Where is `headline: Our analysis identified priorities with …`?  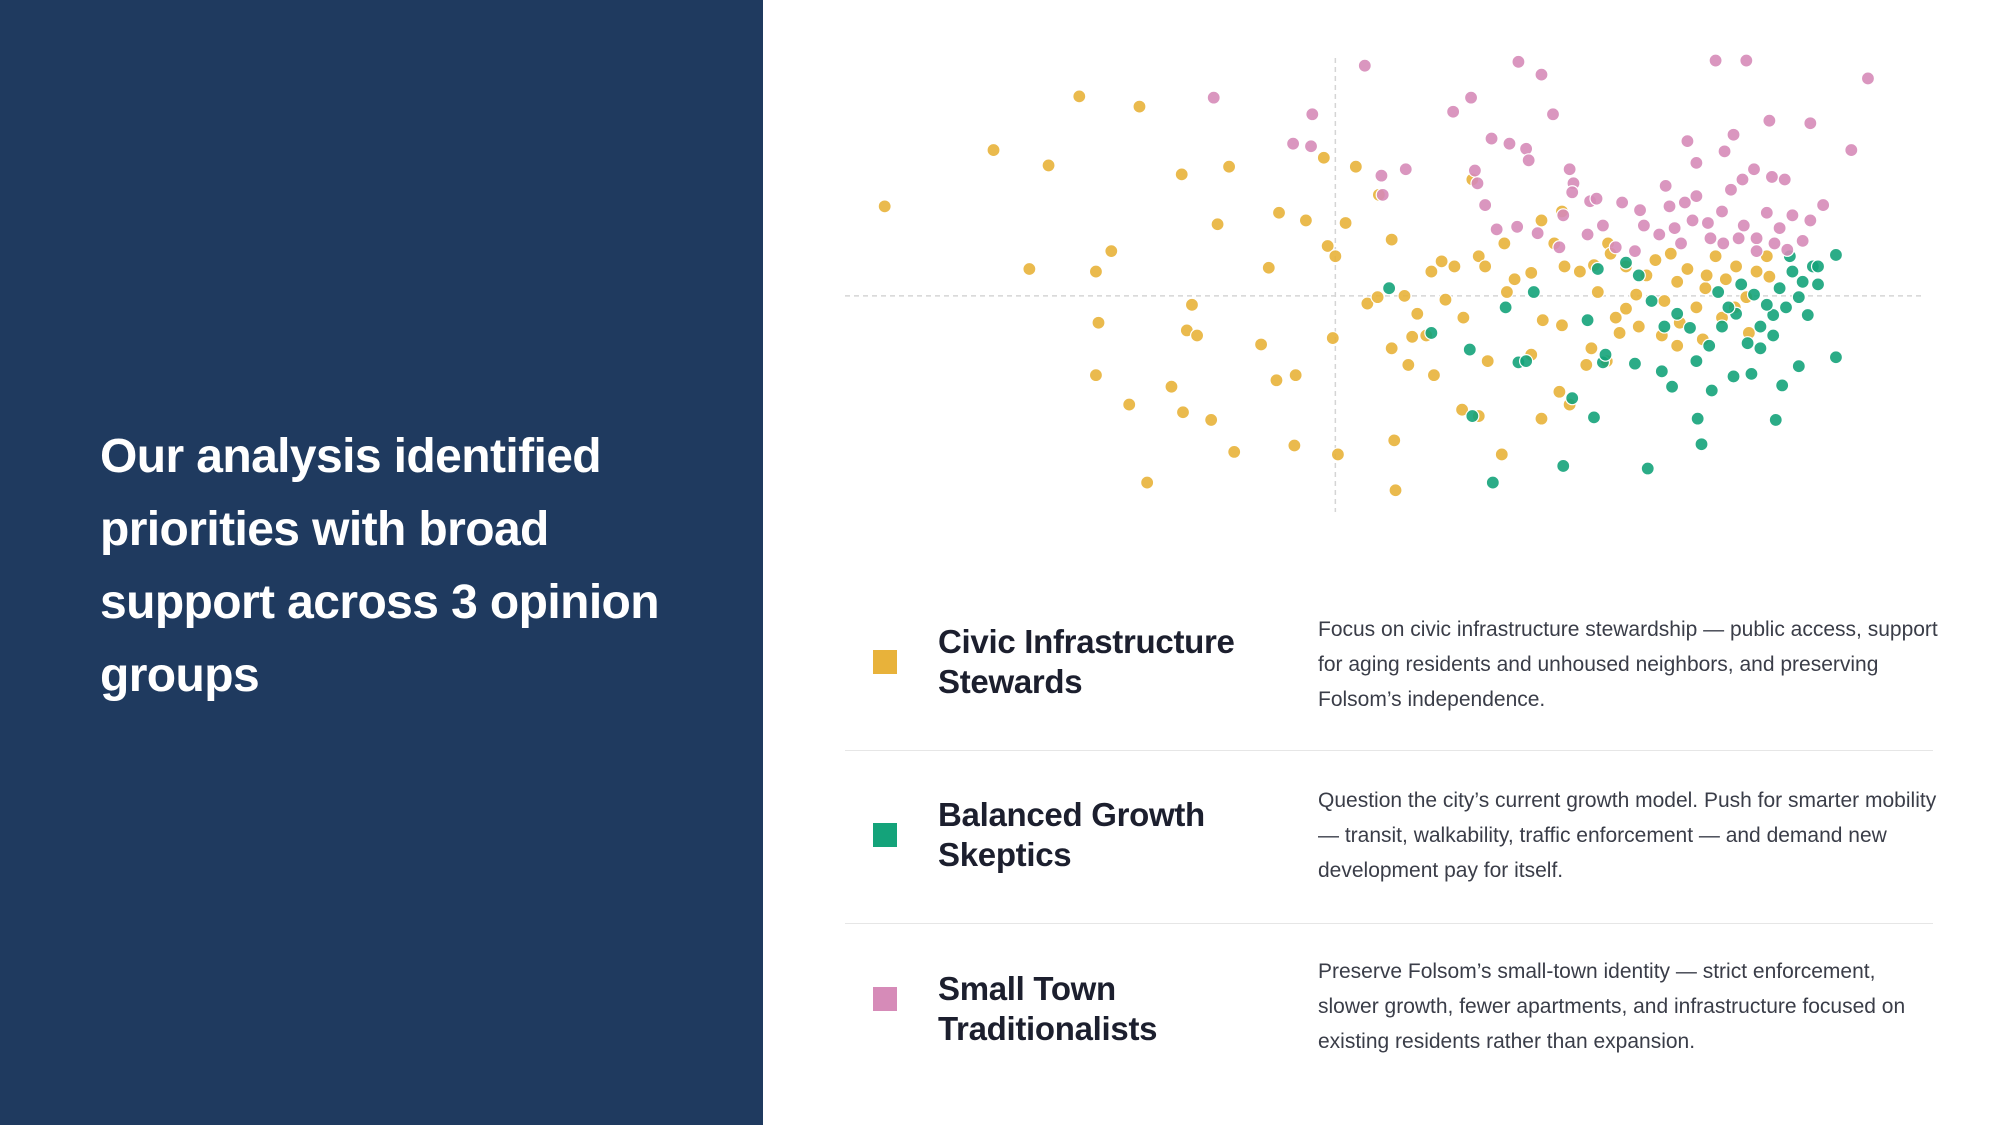
headline: Our analysis identified priorities with … is located at coordinates (380, 566).